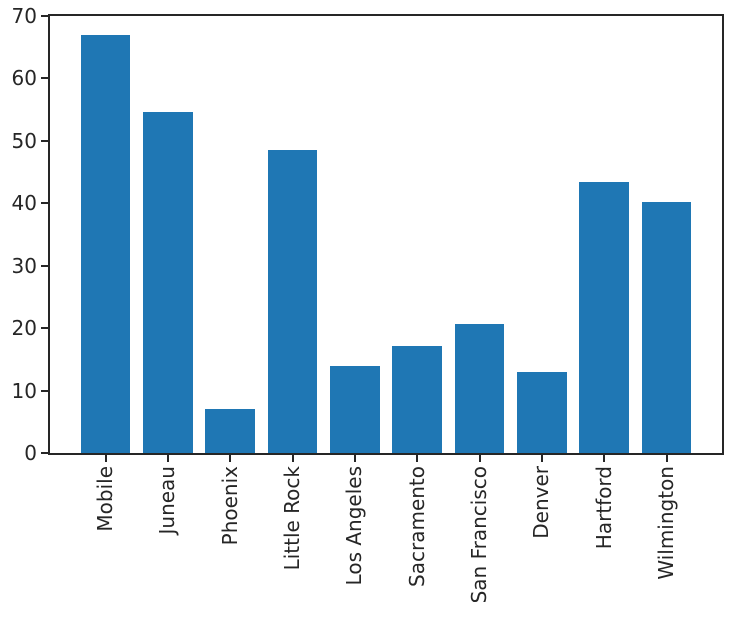 This screenshot has width=733, height=617. What do you see at coordinates (30, 453) in the screenshot?
I see `y-tick-label: 0` at bounding box center [30, 453].